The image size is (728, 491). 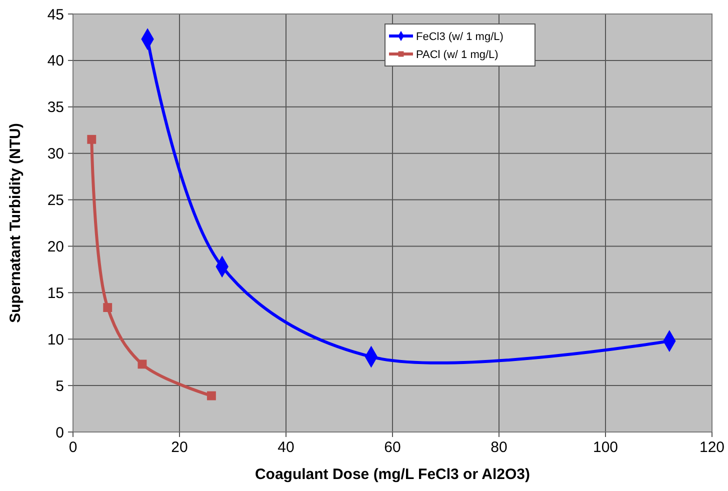 What do you see at coordinates (392, 474) in the screenshot?
I see `x-axis-title: Coagulant Dose (mg/L FeCl3 or Al2O3)` at bounding box center [392, 474].